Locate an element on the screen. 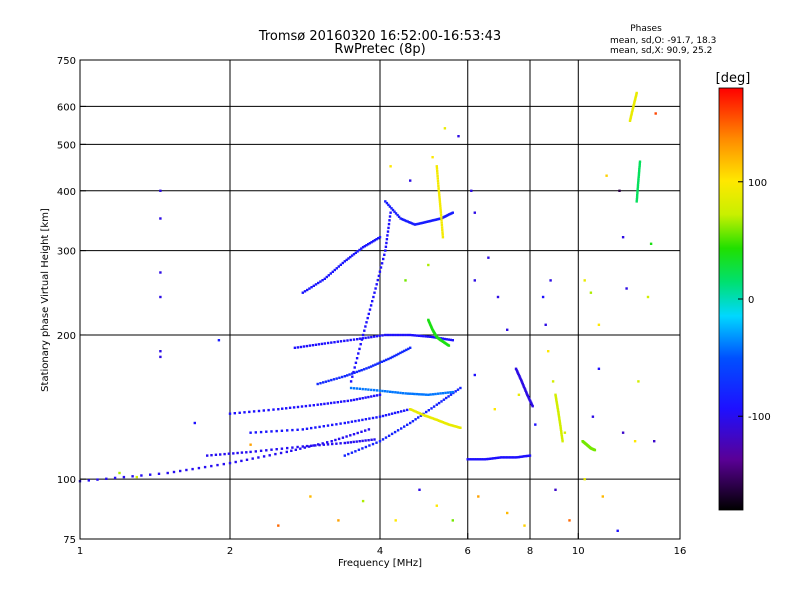 This screenshot has width=800, height=604. stats-heading: Phases is located at coordinates (646, 29).